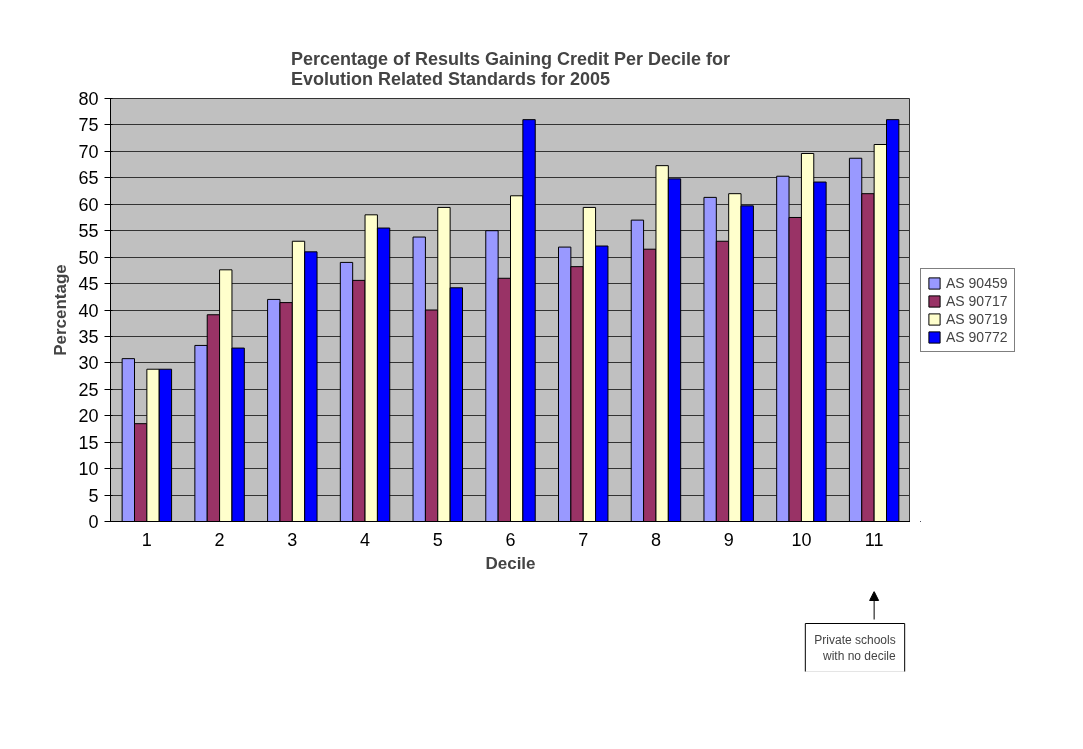 This screenshot has height=749, width=1083. What do you see at coordinates (88, 204) in the screenshot?
I see `y-tick-label: 60` at bounding box center [88, 204].